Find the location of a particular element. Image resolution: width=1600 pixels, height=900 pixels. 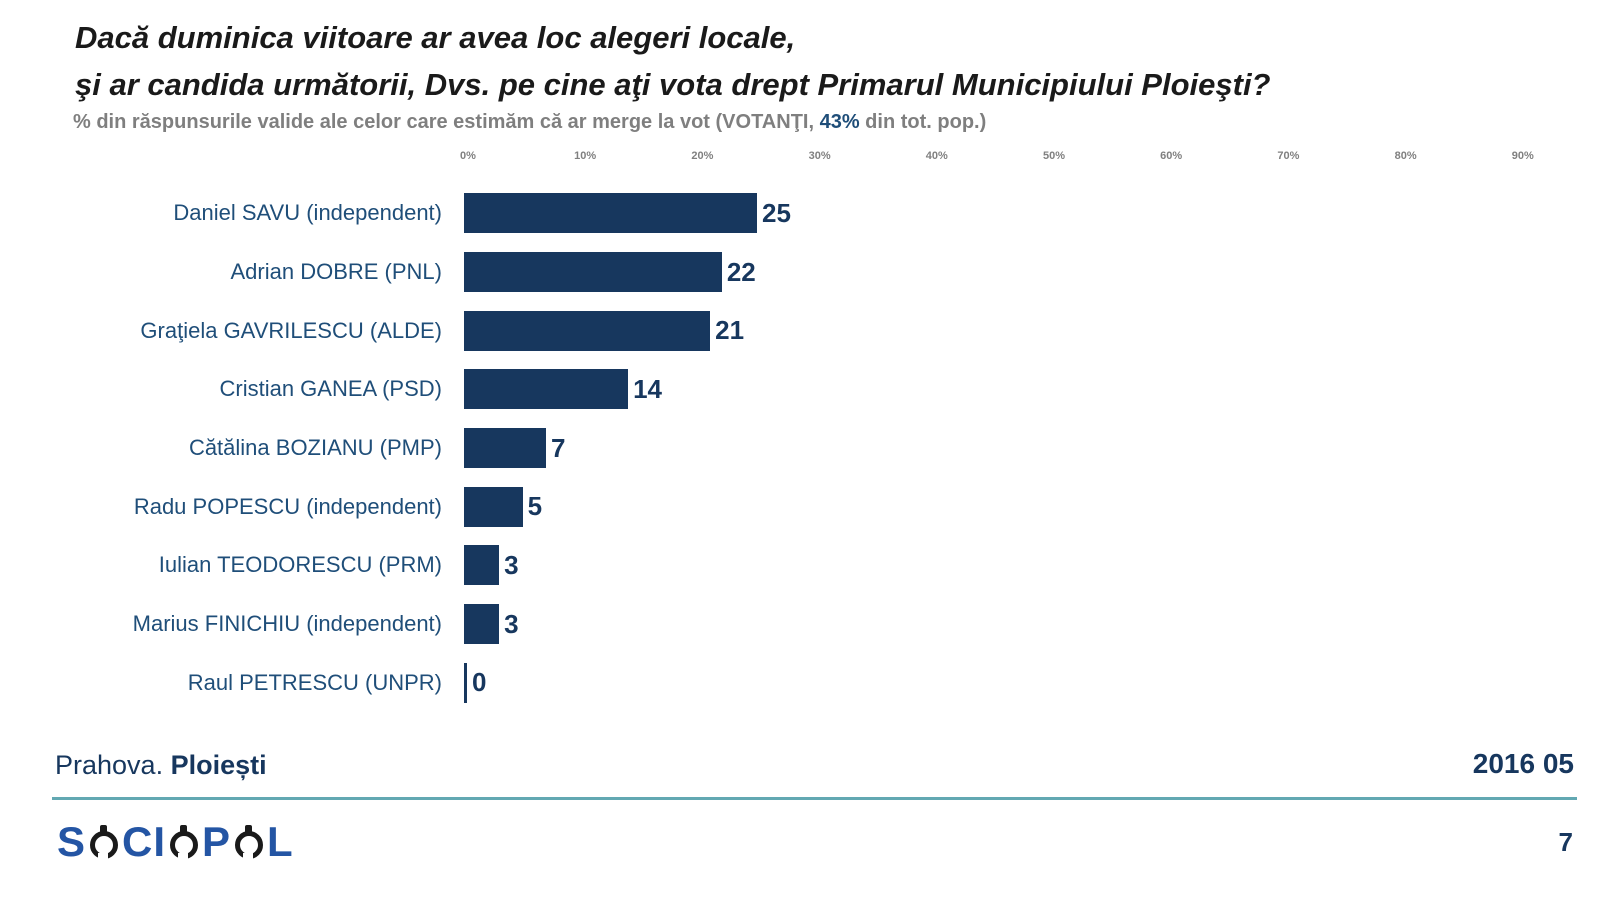

footer-location: Prahova. Ploiești is located at coordinates (161, 765).